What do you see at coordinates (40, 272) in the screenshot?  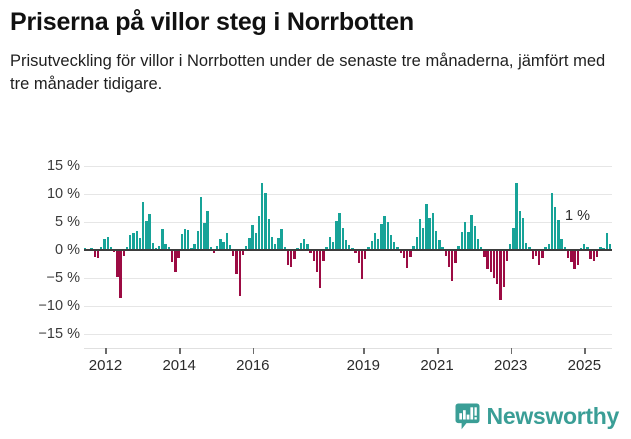 I see `y-axis-ticks: 15 % 10 % 5 % 0 % −5 % −10 % −15 %` at bounding box center [40, 272].